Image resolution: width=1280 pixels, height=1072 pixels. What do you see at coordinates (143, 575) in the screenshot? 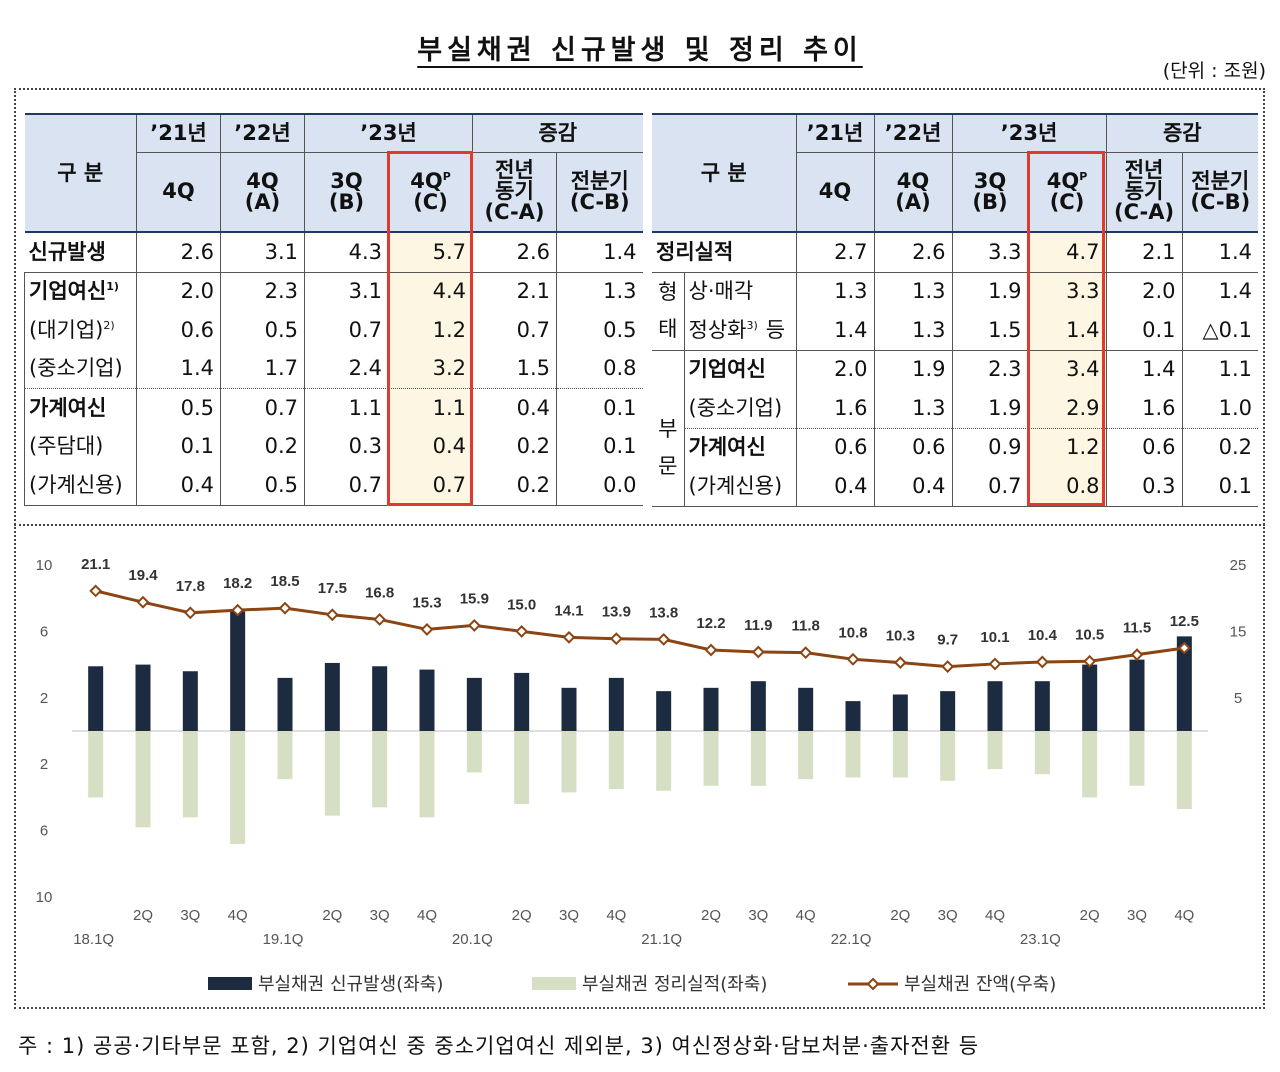
I see `balance-data-label: 19.4` at bounding box center [143, 575].